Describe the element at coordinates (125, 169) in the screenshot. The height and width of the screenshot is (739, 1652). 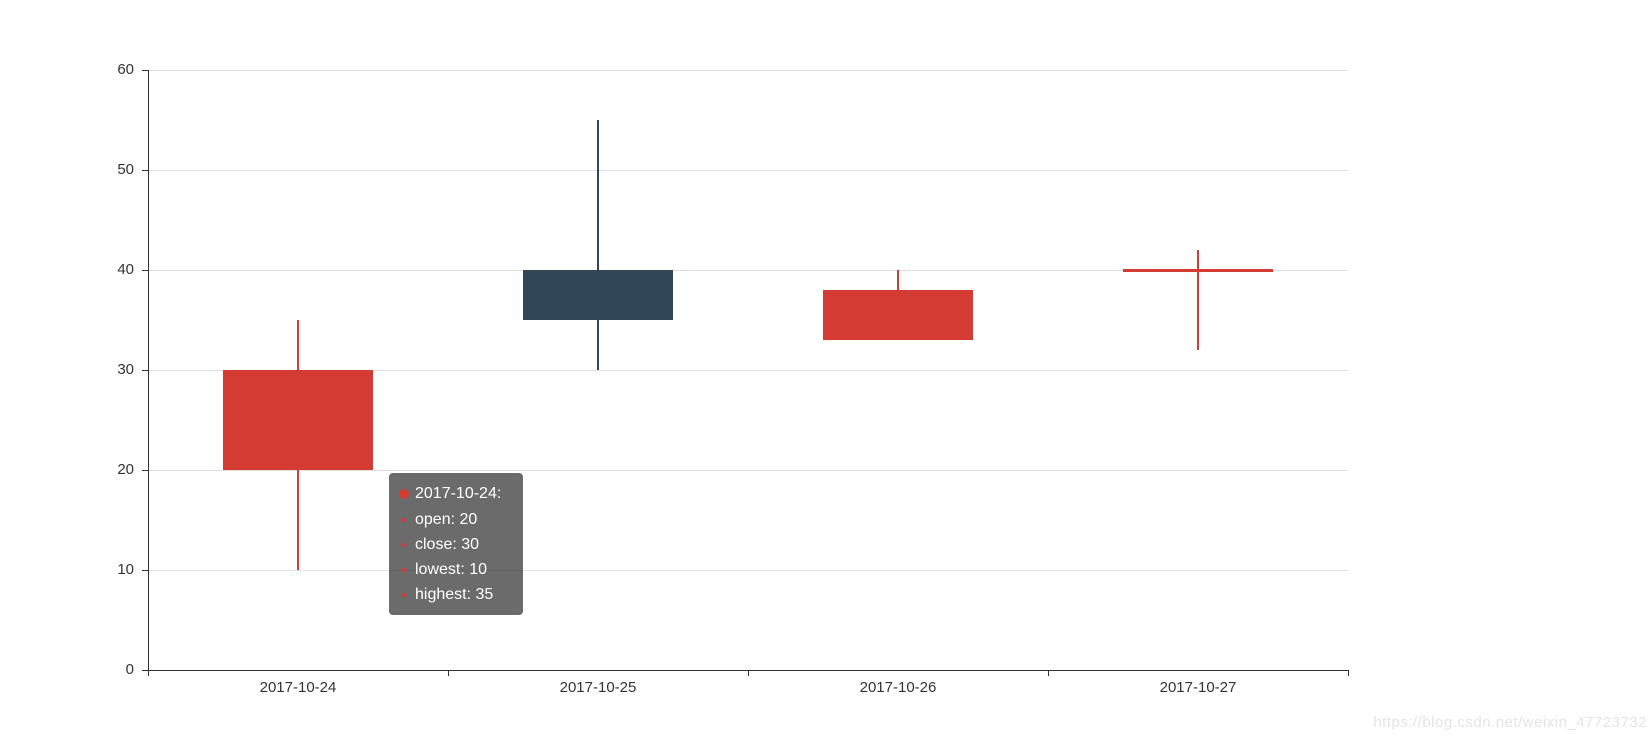
I see `y-axis-label: 50` at that location.